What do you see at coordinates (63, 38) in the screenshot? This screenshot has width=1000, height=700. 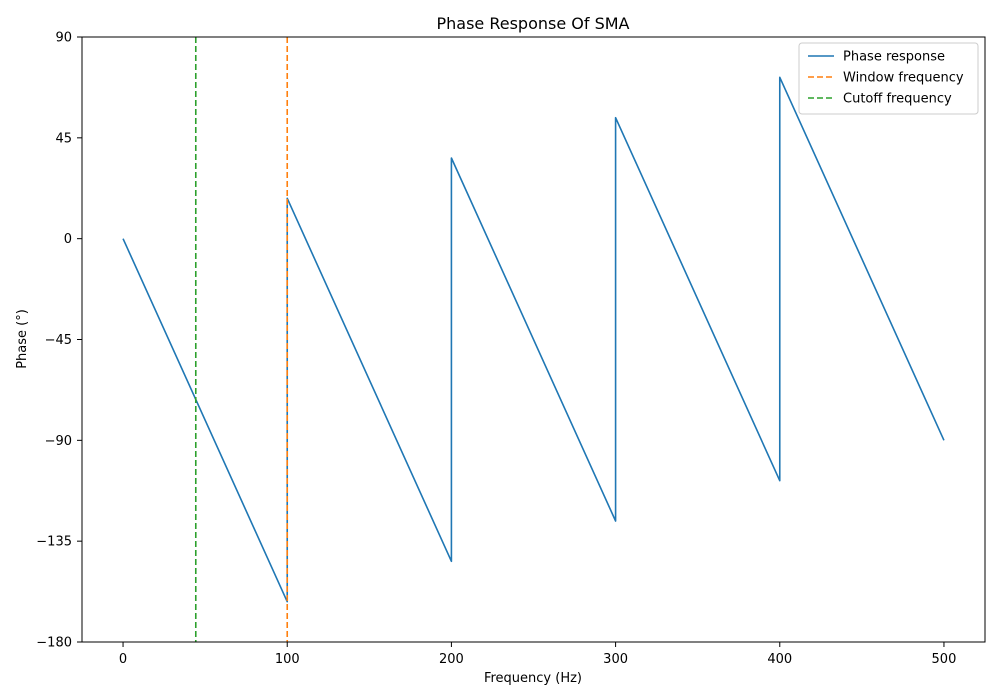 I see `y-tick-label: 90` at bounding box center [63, 38].